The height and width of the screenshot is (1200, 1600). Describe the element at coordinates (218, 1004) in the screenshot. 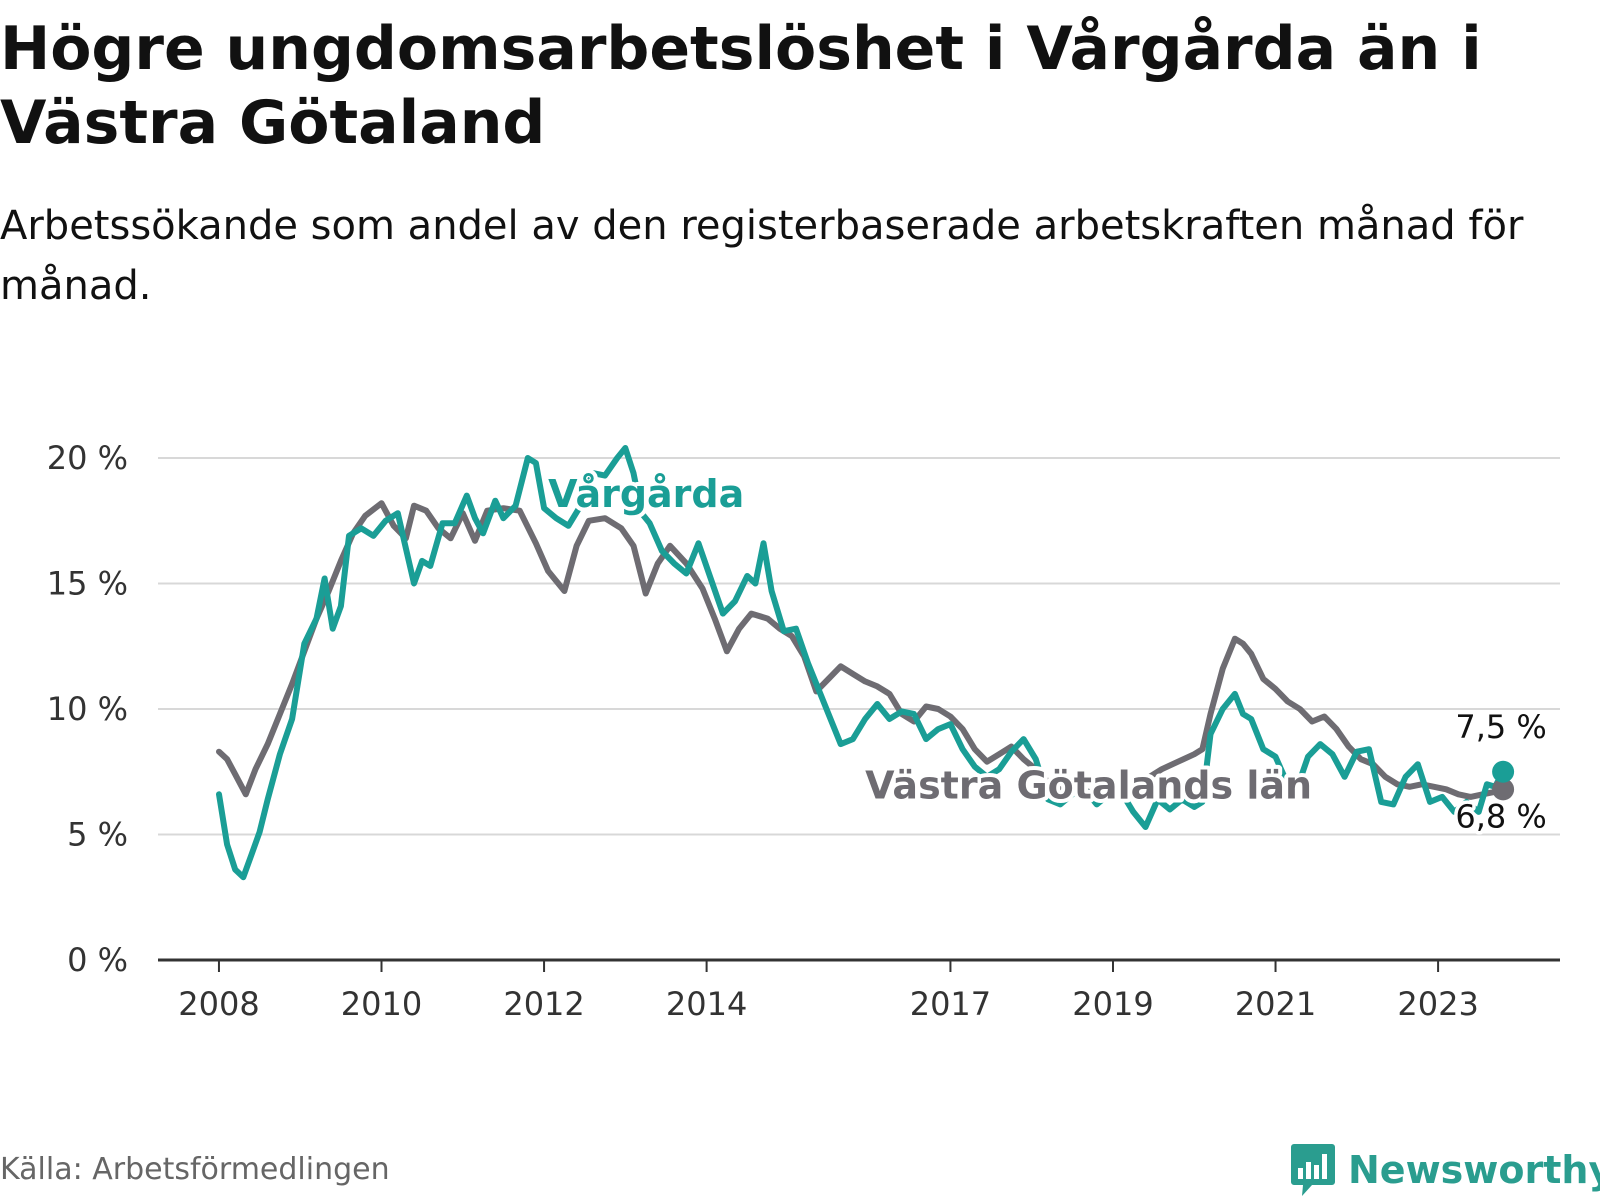

I see `x-tick-label: 2008` at that location.